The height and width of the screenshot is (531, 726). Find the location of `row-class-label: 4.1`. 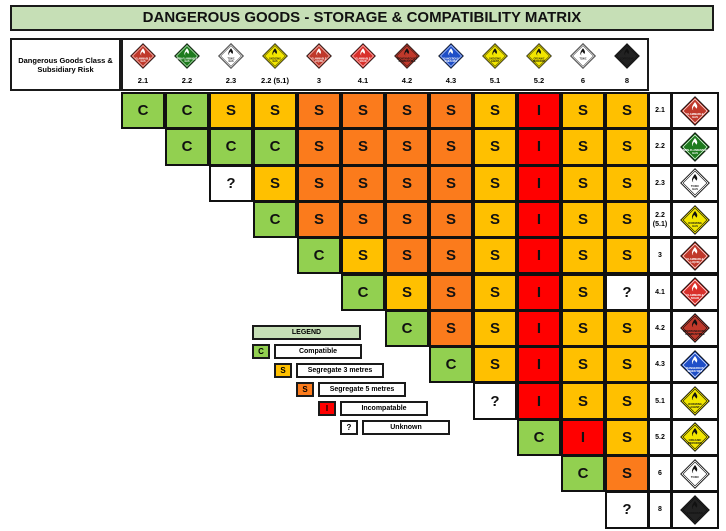

row-class-label: 4.1 is located at coordinates (660, 292).